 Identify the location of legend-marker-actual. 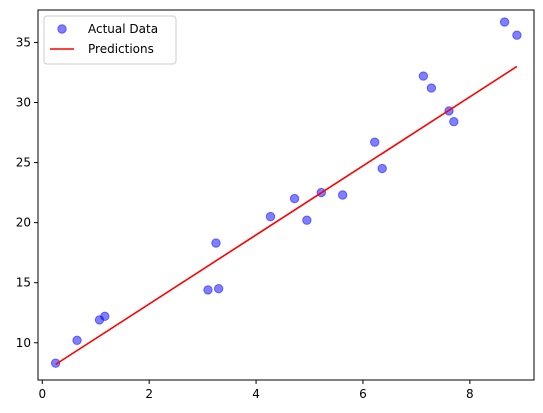
(62, 29).